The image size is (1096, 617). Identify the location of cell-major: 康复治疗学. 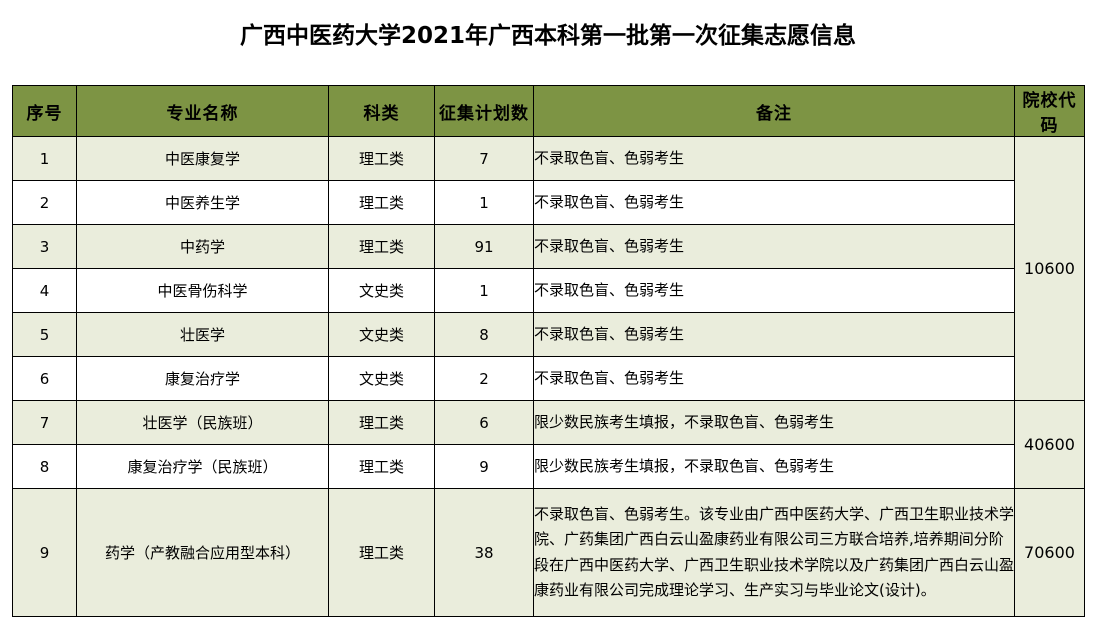
(202, 378).